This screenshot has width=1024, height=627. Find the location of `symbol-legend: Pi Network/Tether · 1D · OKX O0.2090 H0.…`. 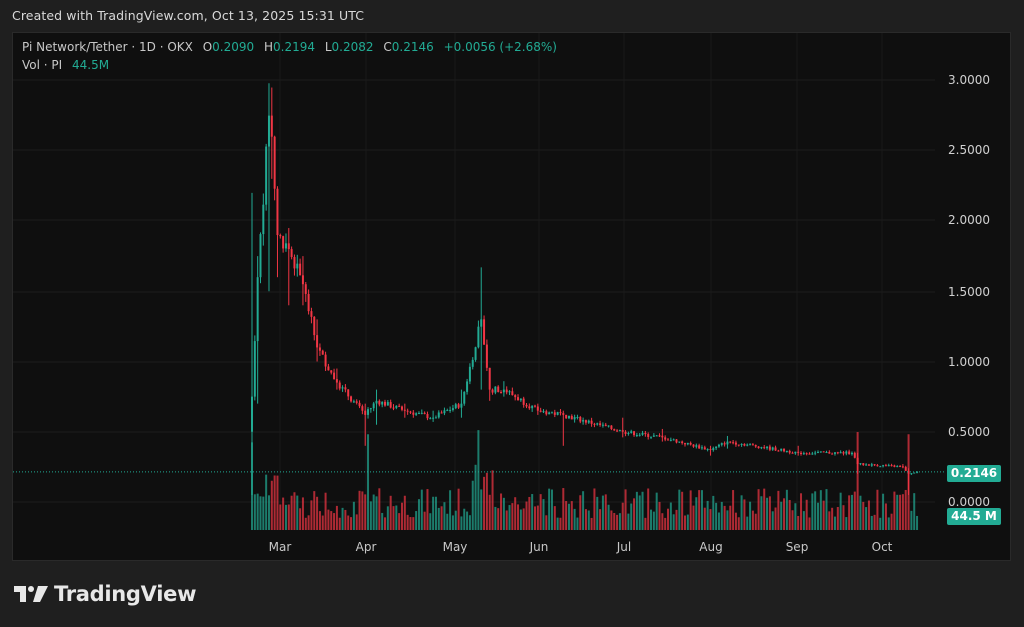

symbol-legend: Pi Network/Tether · 1D · OKX O0.2090 H0.… is located at coordinates (289, 47).